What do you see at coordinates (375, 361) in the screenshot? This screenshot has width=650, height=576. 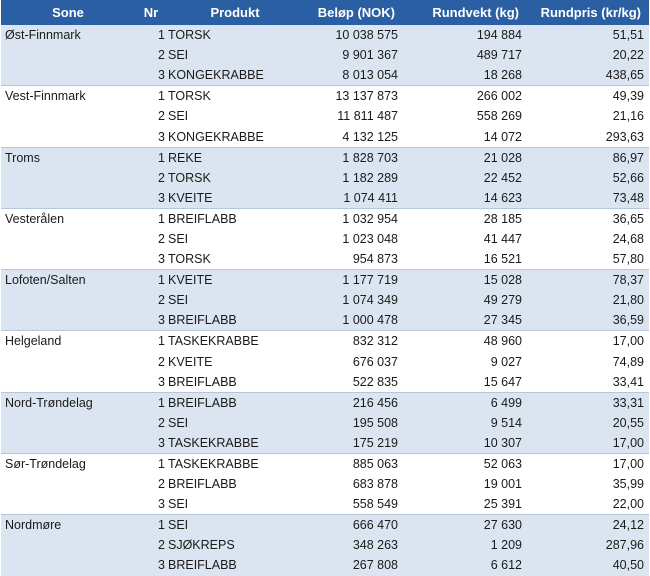 I see `cell-belop: 676 037` at bounding box center [375, 361].